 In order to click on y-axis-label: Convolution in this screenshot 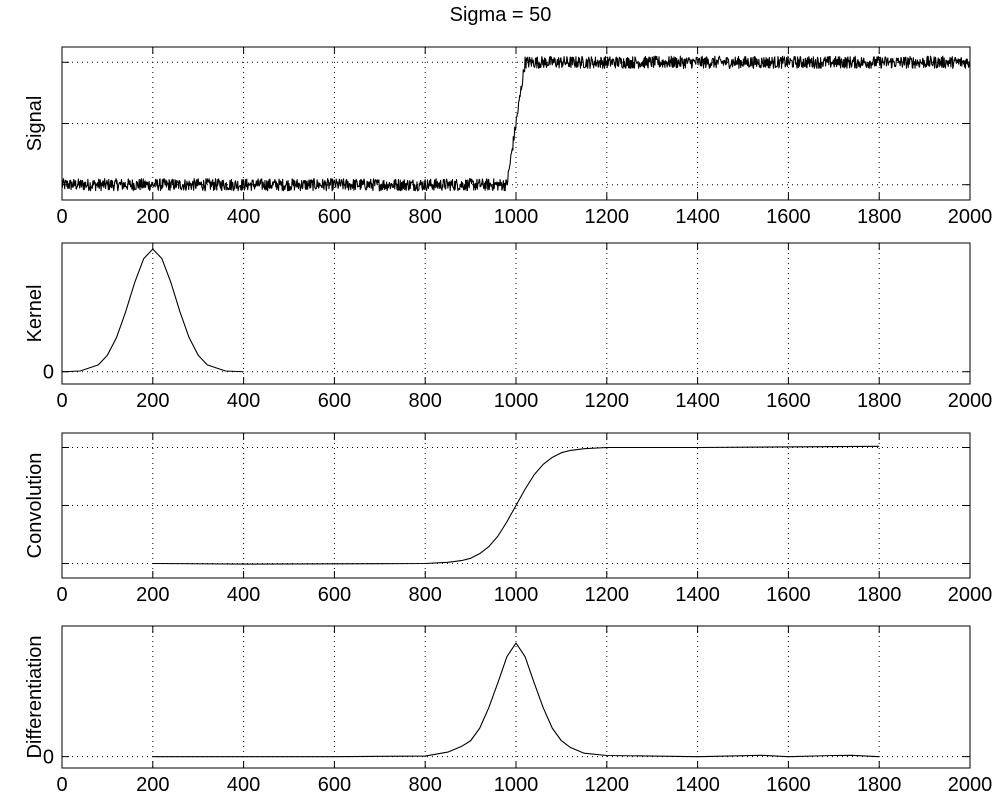, I will do `click(35, 506)`.